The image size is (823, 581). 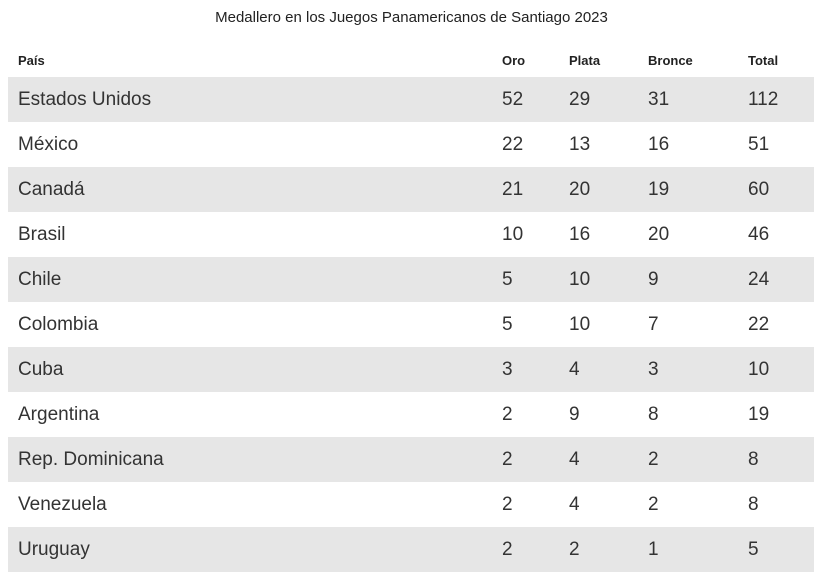 What do you see at coordinates (670, 60) in the screenshot?
I see `header-bronce: Bronce` at bounding box center [670, 60].